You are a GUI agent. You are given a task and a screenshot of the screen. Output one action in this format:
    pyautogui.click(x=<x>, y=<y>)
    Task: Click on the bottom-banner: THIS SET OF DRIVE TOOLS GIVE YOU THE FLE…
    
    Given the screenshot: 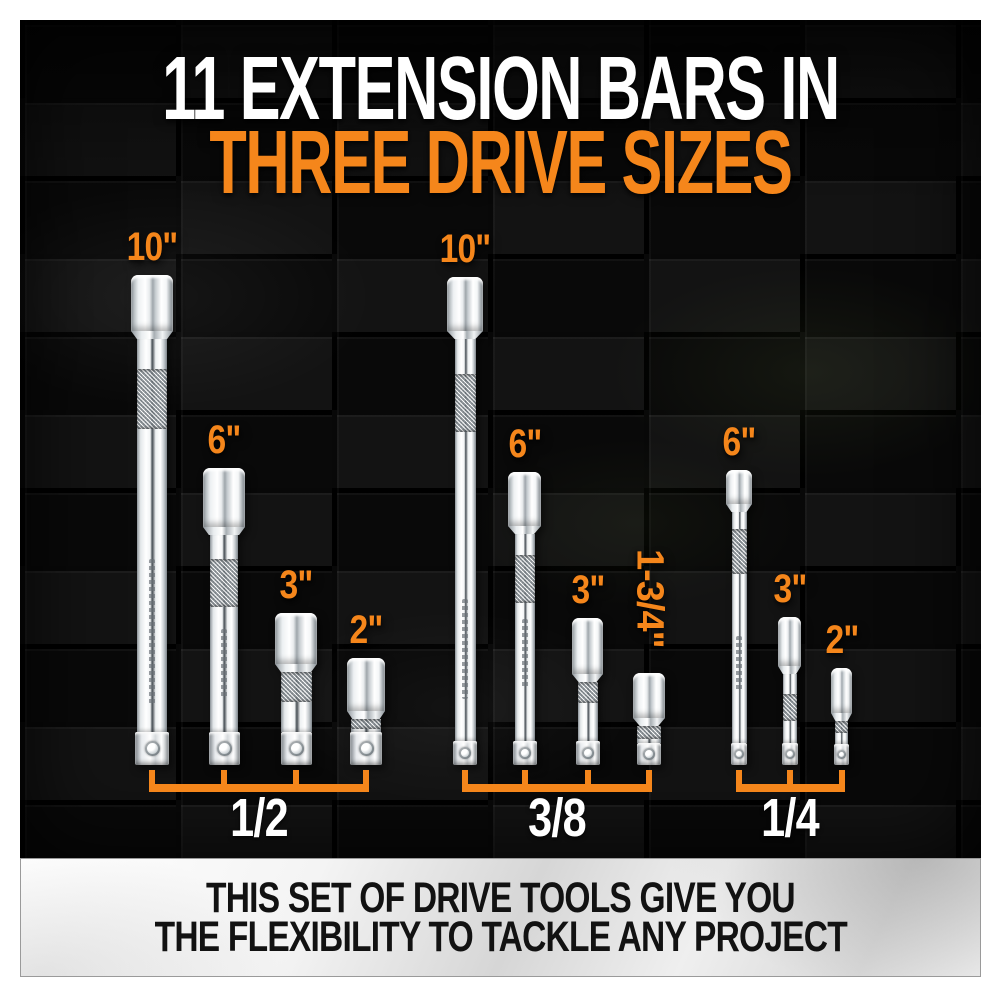 What is the action you would take?
    pyautogui.click(x=500, y=917)
    